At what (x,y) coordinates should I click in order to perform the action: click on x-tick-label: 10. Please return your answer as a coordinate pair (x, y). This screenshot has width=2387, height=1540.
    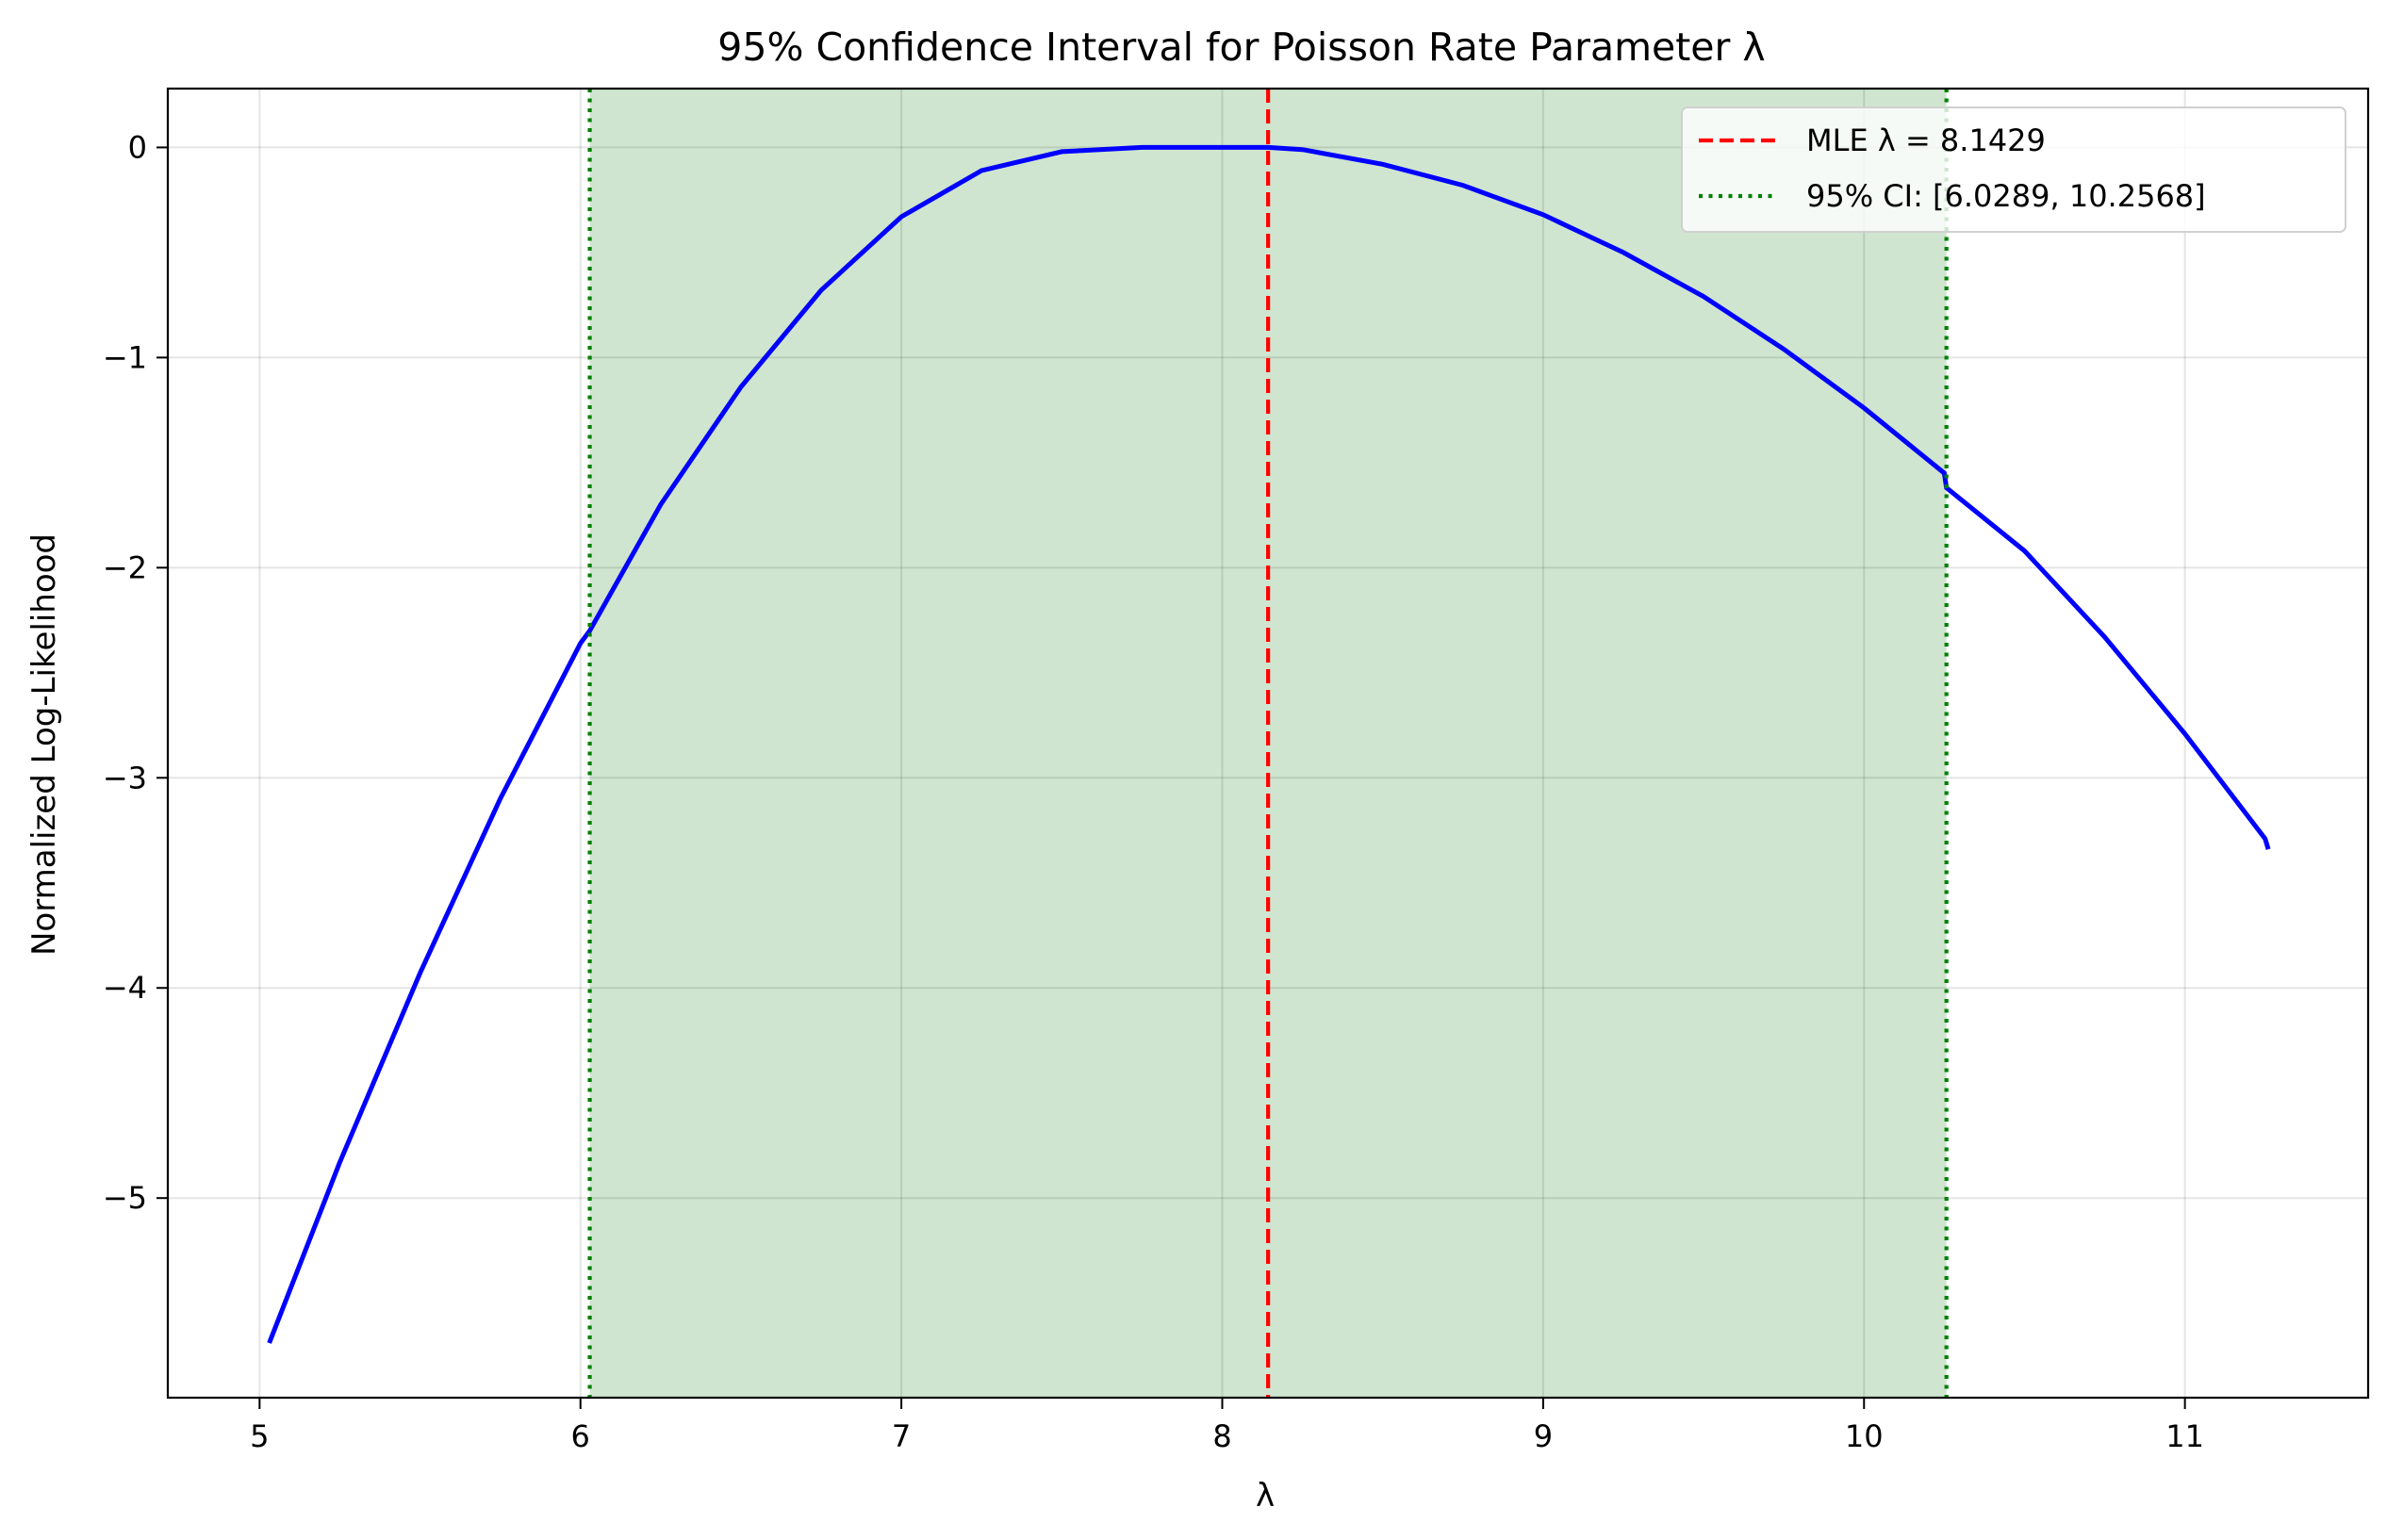
    Looking at the image, I should click on (1864, 1436).